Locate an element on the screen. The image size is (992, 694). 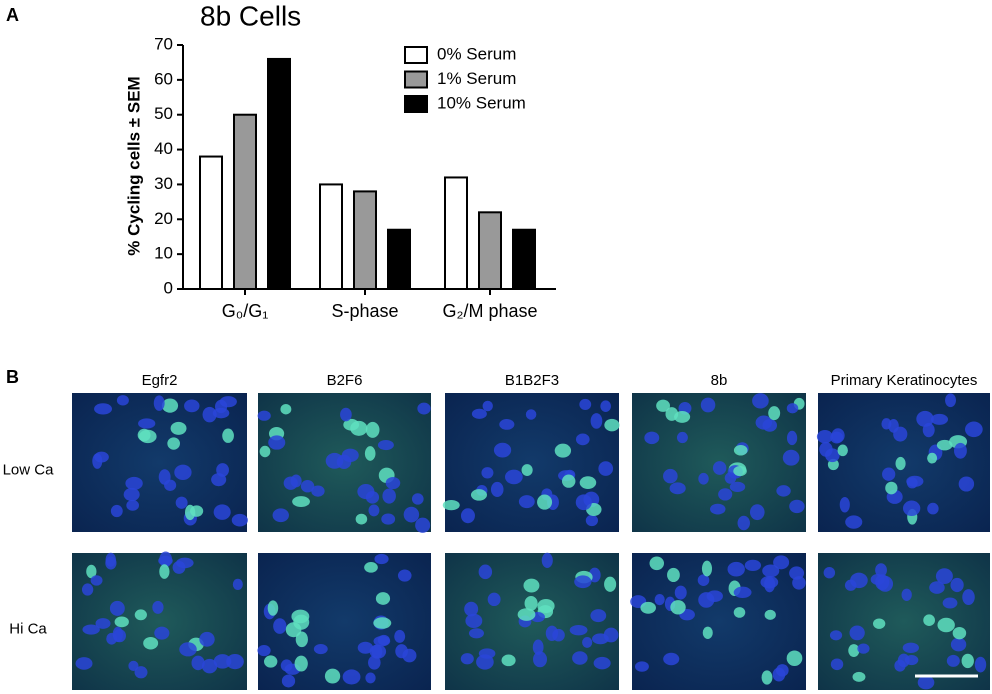
column-label: Primary Keratinocytes is located at coordinates (904, 380).